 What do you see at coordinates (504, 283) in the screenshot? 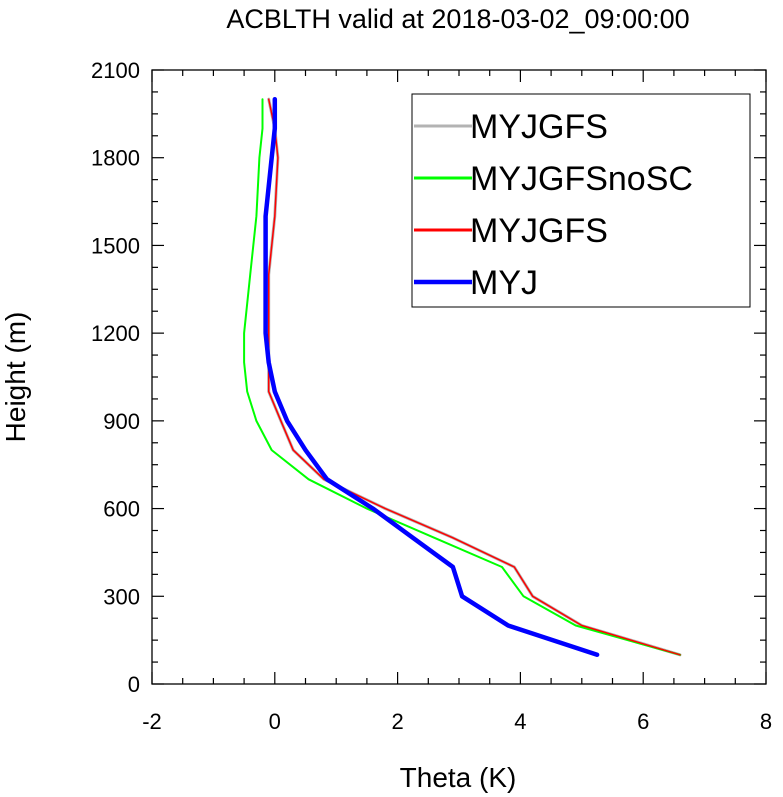
I see `legend-label: MYJ` at bounding box center [504, 283].